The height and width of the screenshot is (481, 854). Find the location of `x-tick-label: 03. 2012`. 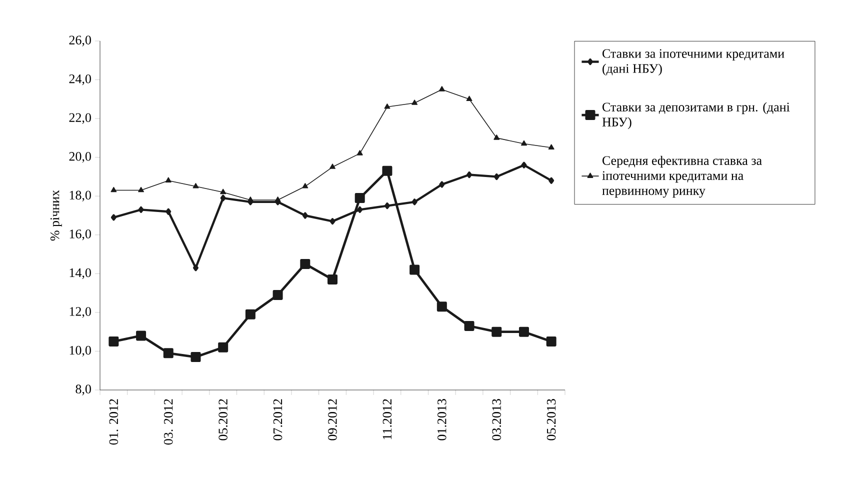

x-tick-label: 03. 2012 is located at coordinates (168, 422).